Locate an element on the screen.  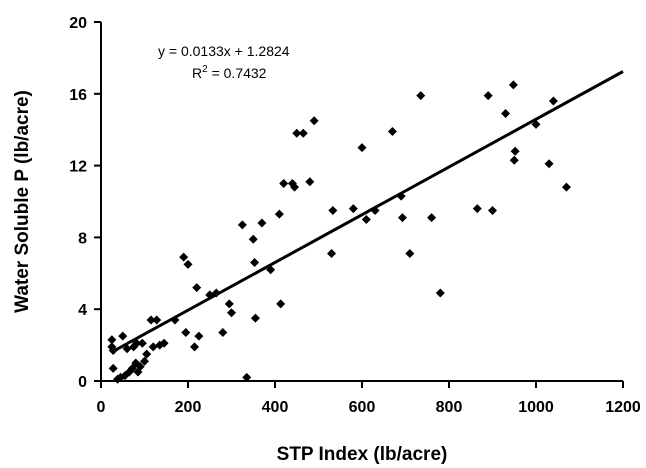
x-tick-label: 400 is located at coordinates (275, 407).